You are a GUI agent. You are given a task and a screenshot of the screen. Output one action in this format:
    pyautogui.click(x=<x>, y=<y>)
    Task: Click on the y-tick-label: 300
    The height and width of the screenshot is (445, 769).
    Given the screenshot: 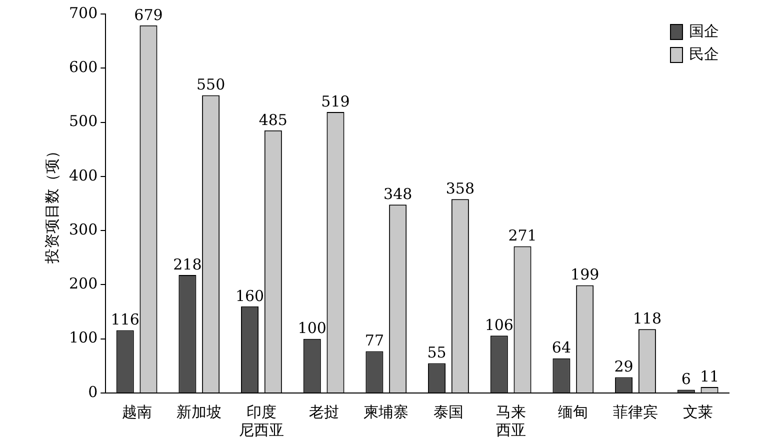 What is the action you would take?
    pyautogui.click(x=83, y=229)
    